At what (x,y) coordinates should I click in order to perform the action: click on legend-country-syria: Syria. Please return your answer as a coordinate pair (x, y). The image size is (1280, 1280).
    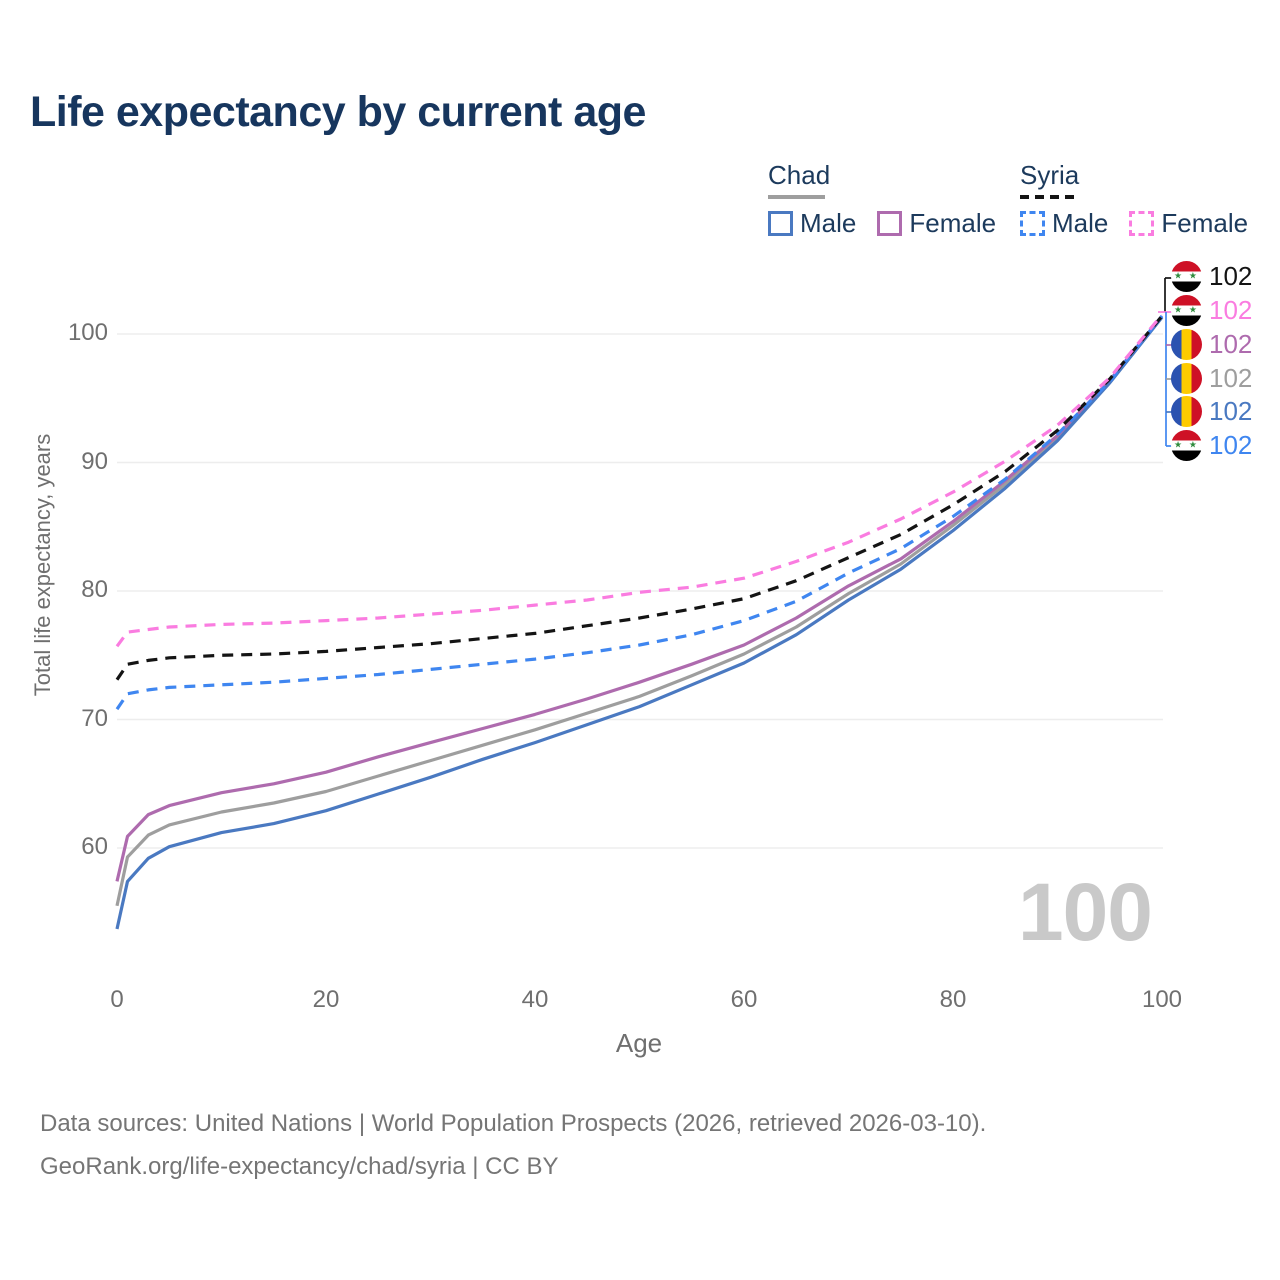
    Looking at the image, I should click on (1144, 179).